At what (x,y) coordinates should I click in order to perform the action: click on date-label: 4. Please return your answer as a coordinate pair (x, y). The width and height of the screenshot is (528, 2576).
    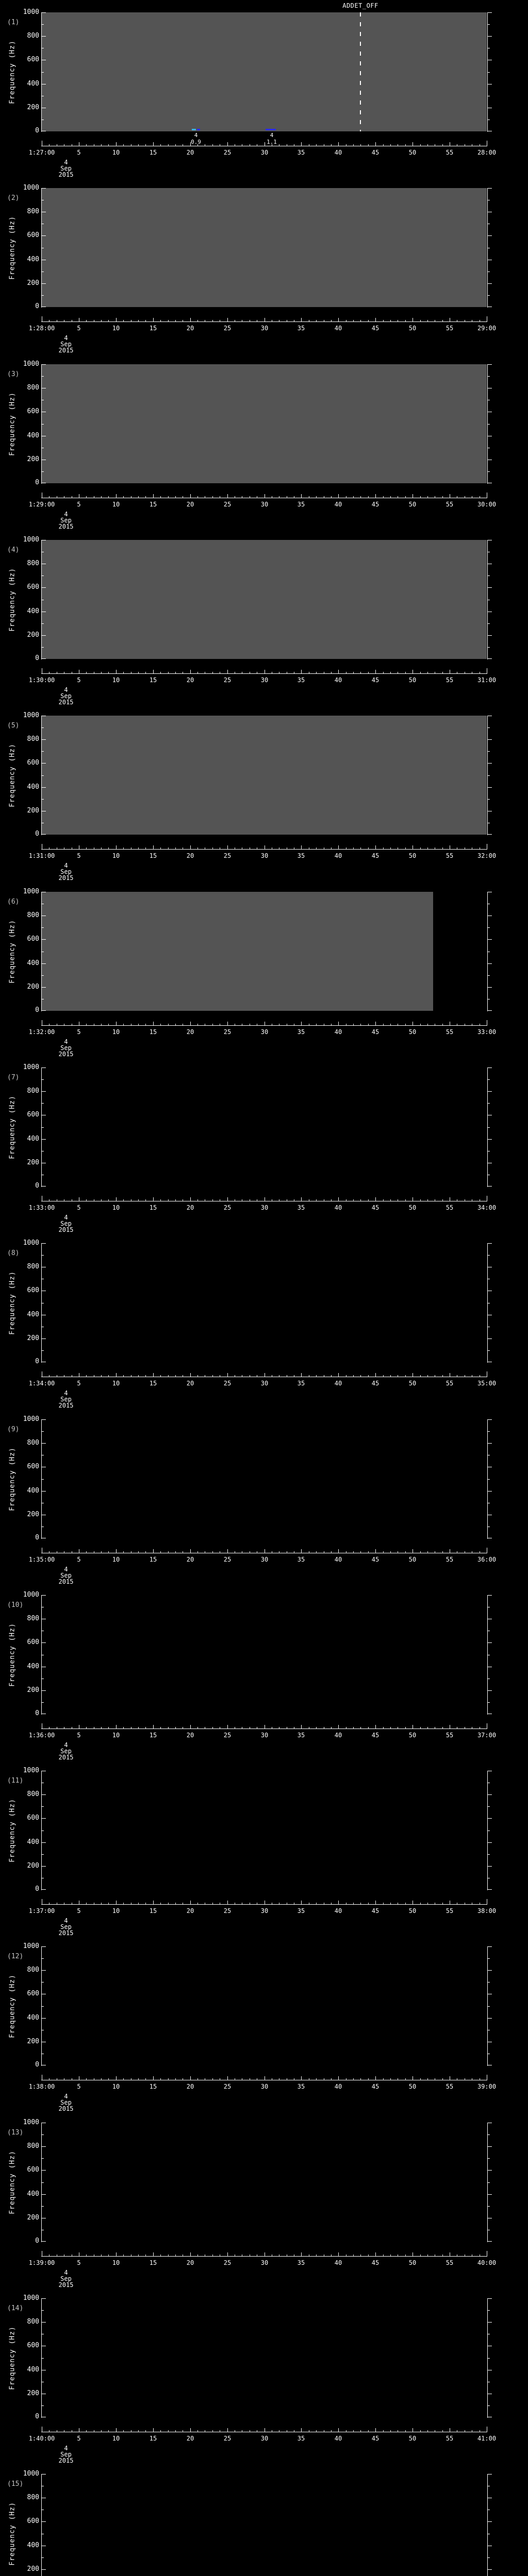
    Looking at the image, I should click on (66, 2096).